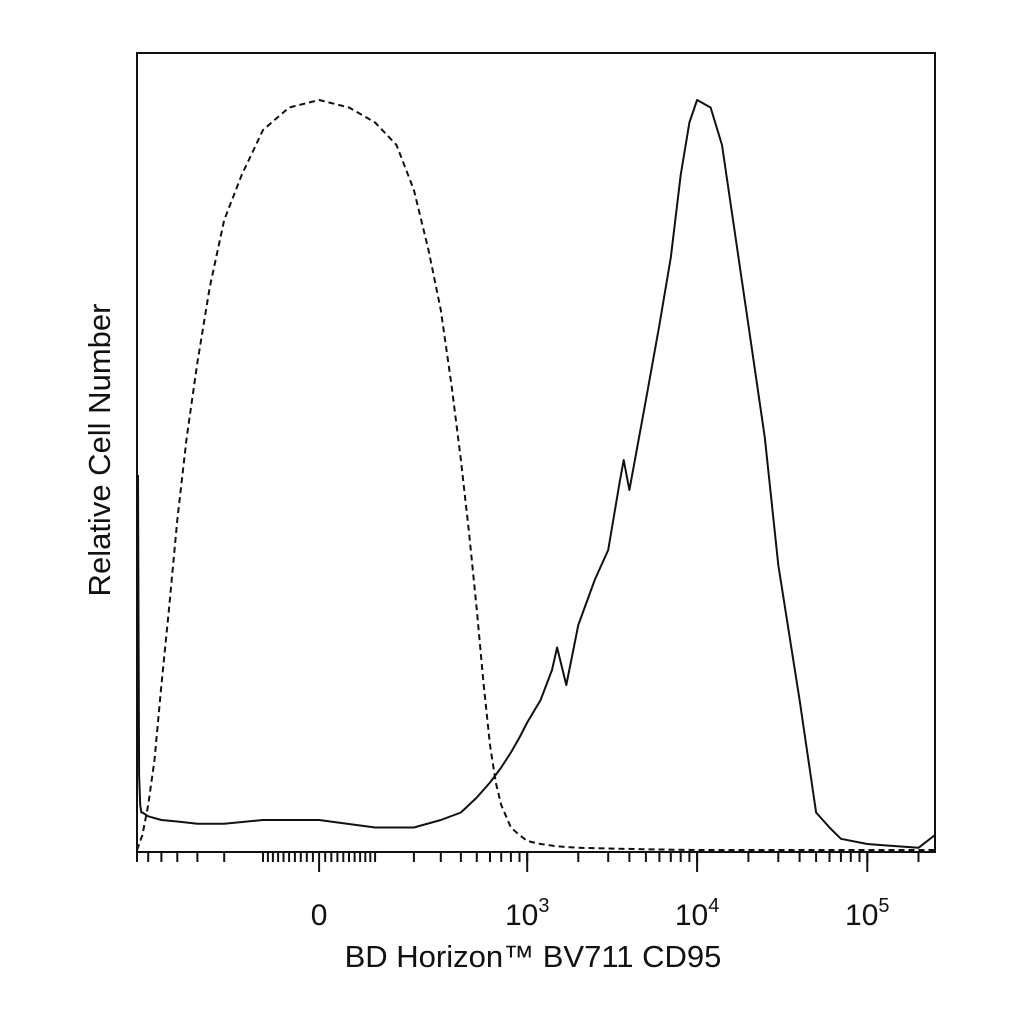  What do you see at coordinates (99, 450) in the screenshot?
I see `y-axis-label: Relative Cell Number` at bounding box center [99, 450].